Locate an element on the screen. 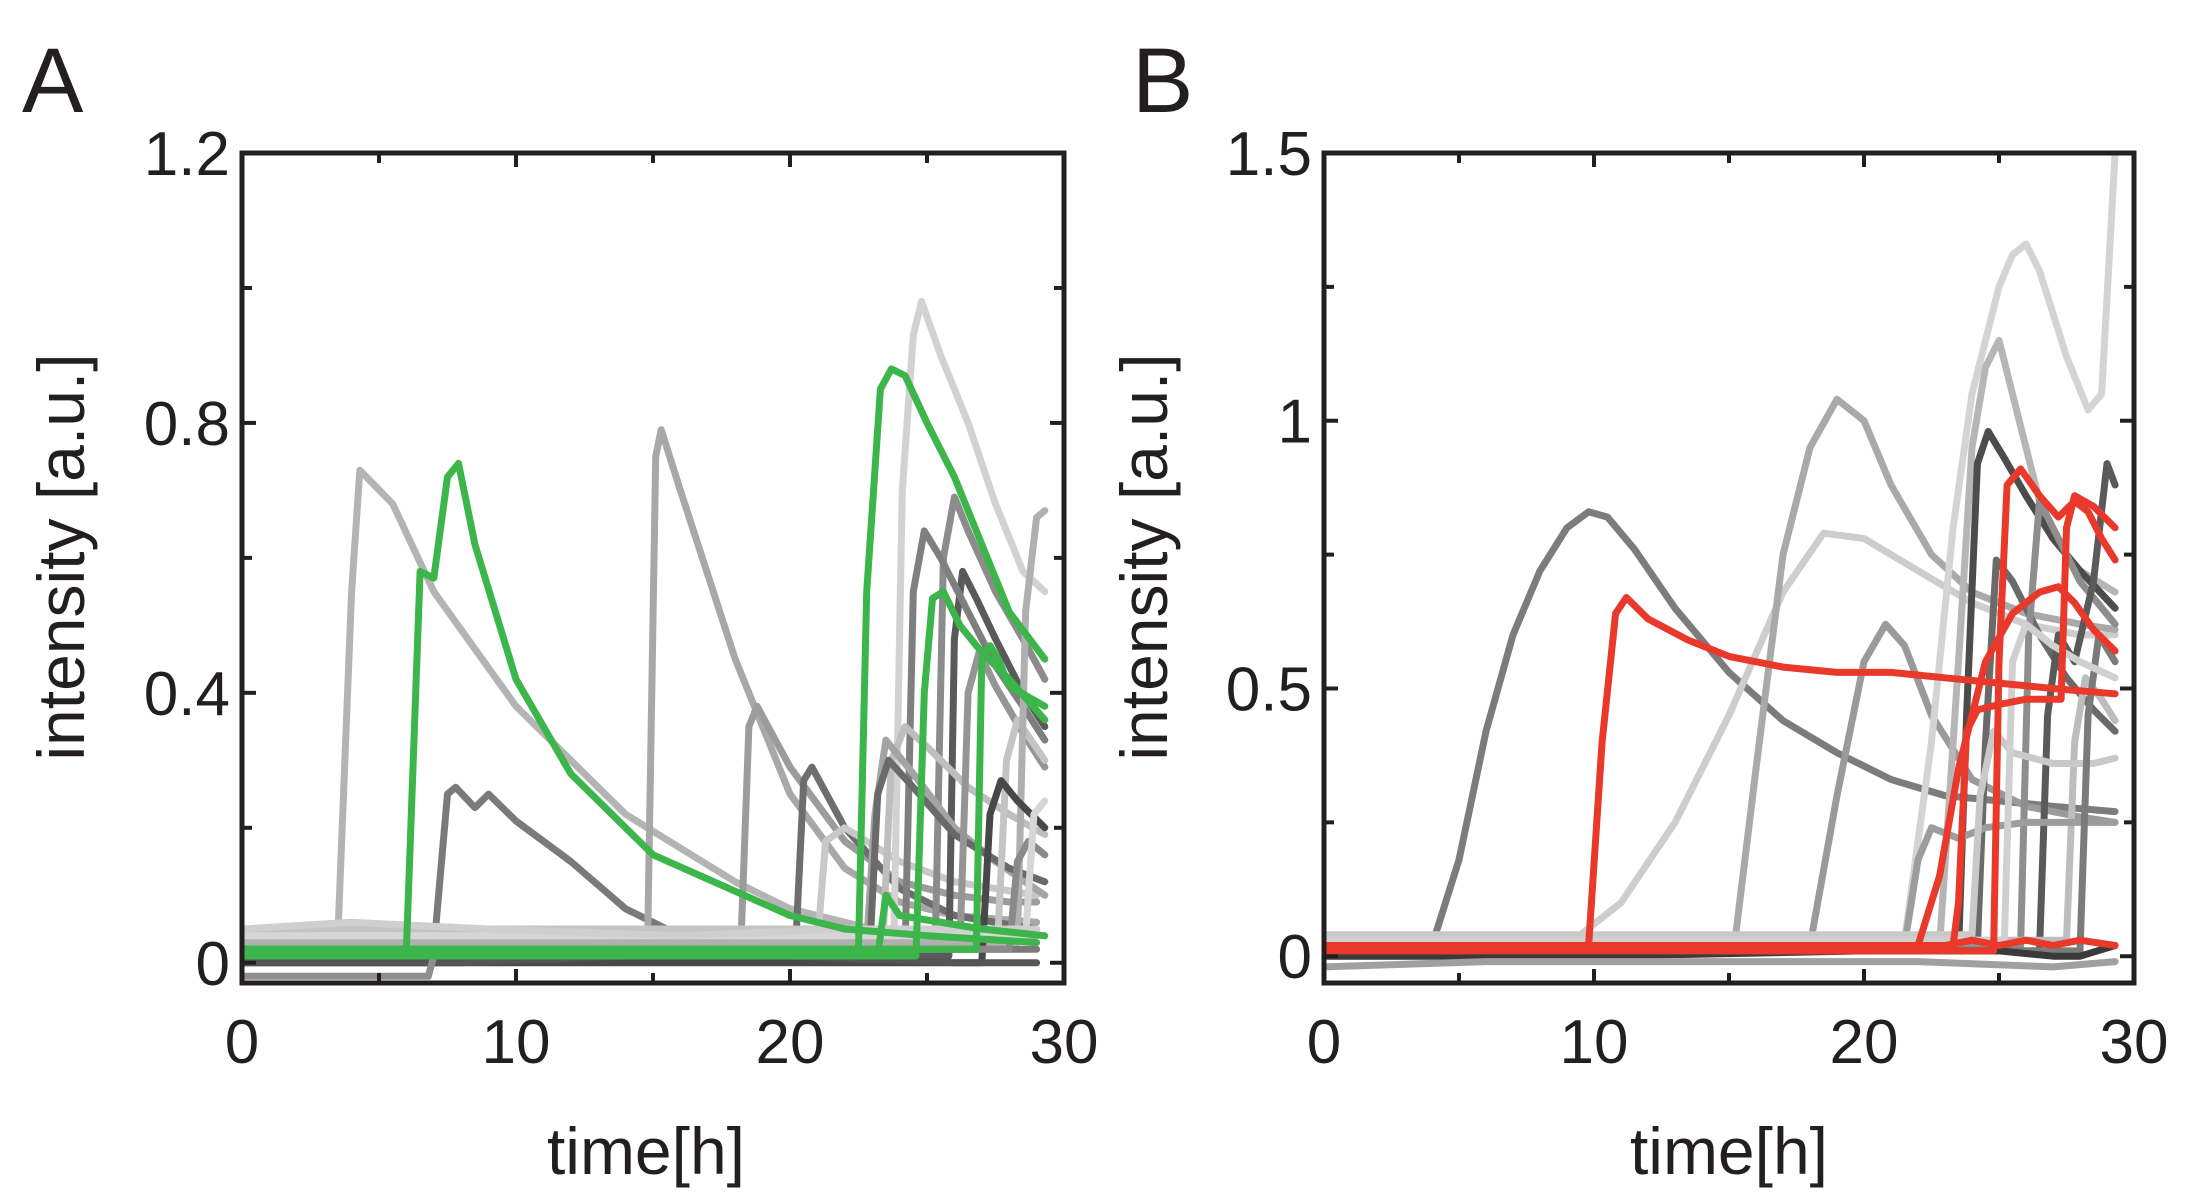  panel-b-ytick-label: 1.5 is located at coordinates (1269, 154).